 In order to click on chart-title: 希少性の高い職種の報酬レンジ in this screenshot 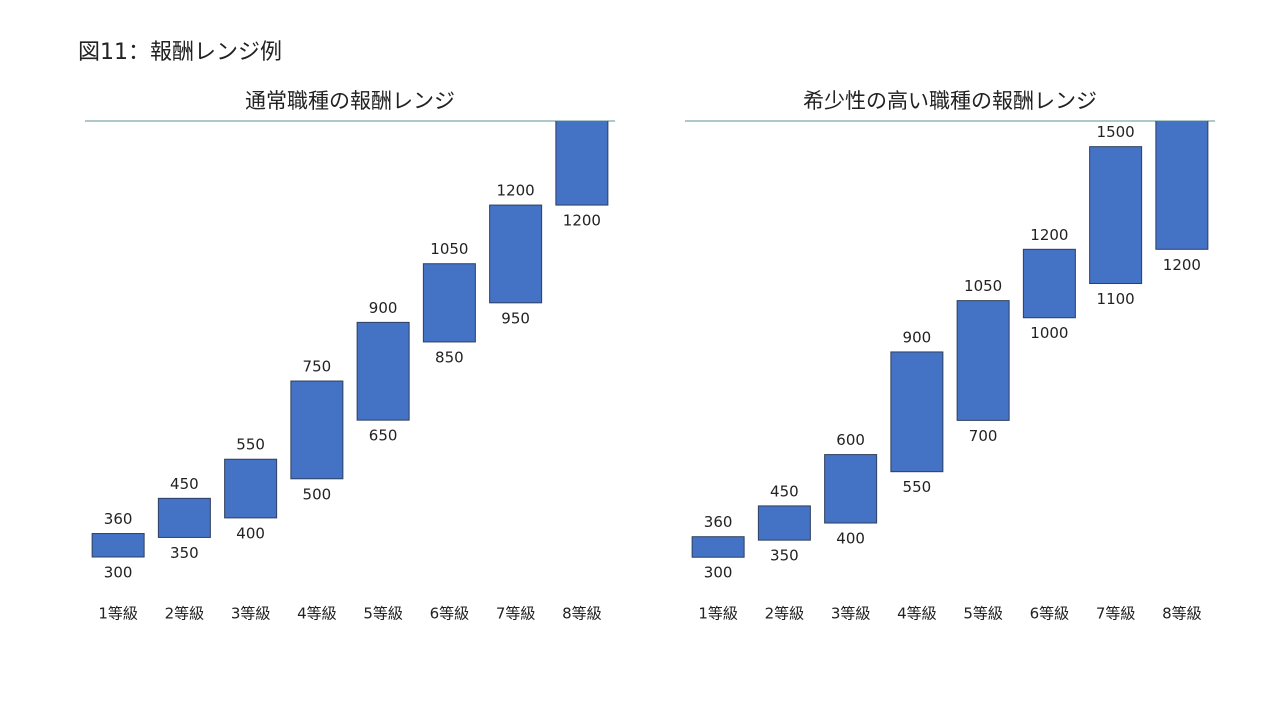, I will do `click(950, 101)`.